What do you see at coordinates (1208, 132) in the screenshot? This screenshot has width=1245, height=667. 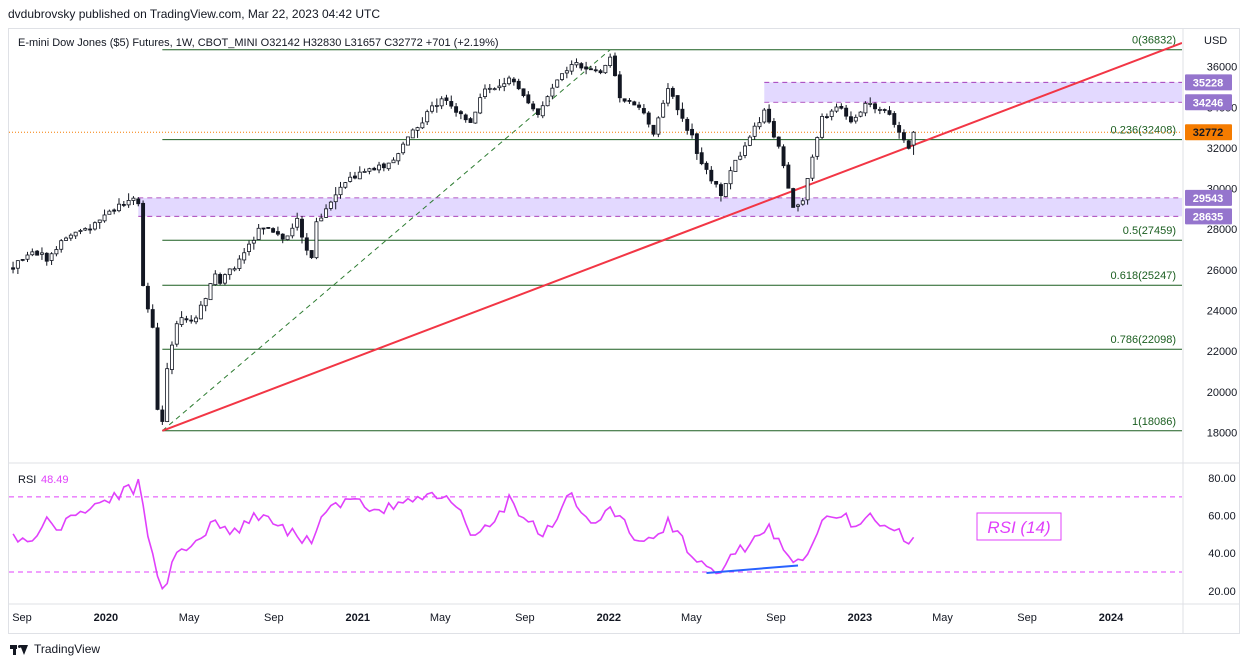 I see `last-price-tag` at bounding box center [1208, 132].